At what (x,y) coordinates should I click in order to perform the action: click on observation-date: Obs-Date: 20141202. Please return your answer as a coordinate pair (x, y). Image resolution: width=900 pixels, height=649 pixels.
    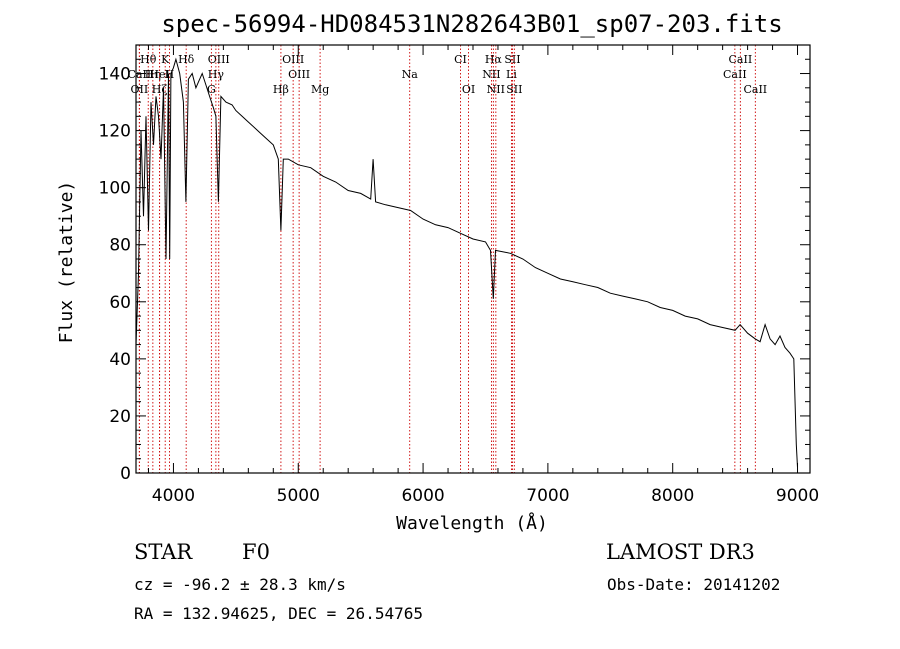
    Looking at the image, I should click on (694, 584).